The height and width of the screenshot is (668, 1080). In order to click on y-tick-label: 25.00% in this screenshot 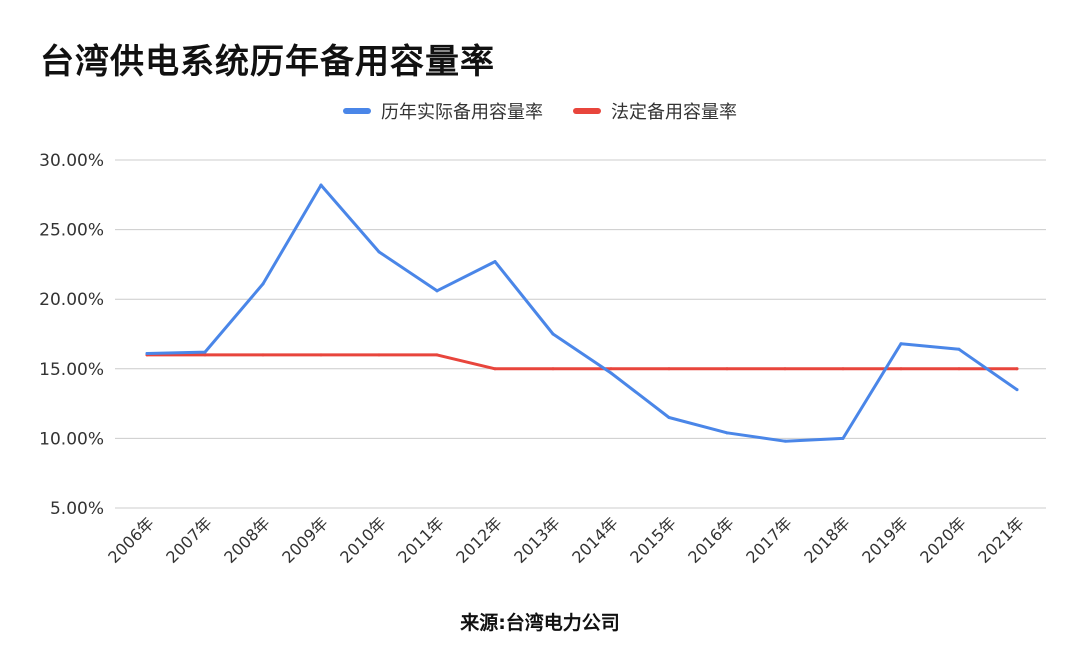, I will do `click(71, 231)`.